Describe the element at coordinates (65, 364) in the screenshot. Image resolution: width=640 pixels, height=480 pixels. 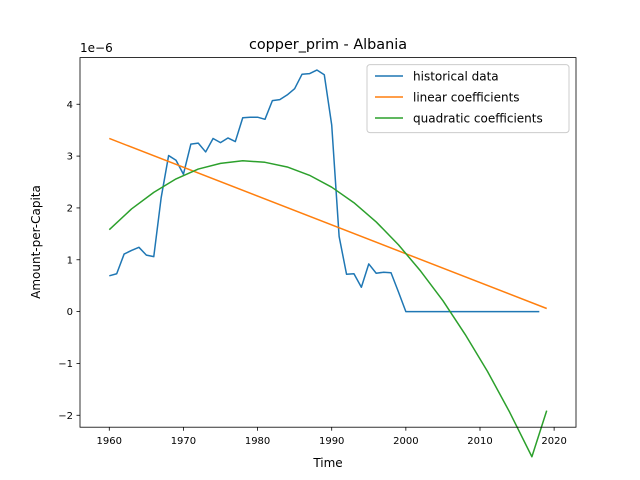
I see `y-tick-label: −1` at that location.